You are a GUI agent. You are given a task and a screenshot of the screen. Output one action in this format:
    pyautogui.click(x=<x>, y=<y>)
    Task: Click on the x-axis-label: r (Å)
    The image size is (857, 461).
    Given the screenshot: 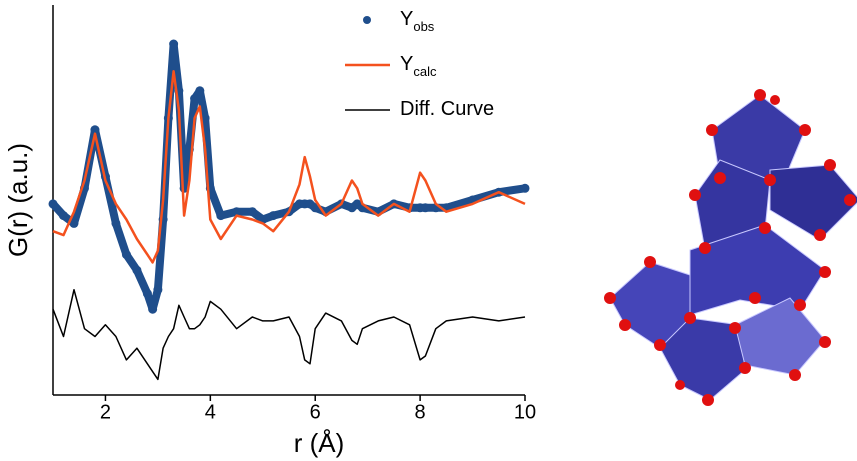 What is the action you would take?
    pyautogui.click(x=319, y=443)
    